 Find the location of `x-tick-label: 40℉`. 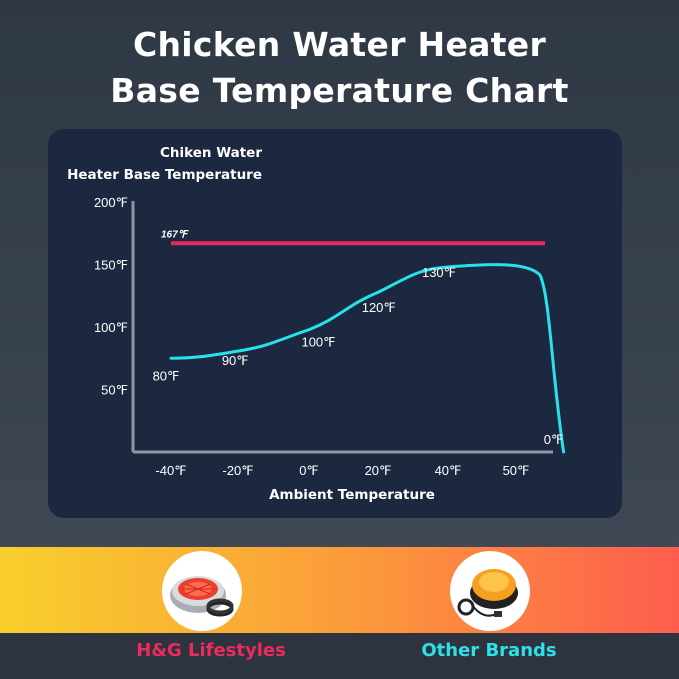

x-tick-label: 40℉ is located at coordinates (448, 470).